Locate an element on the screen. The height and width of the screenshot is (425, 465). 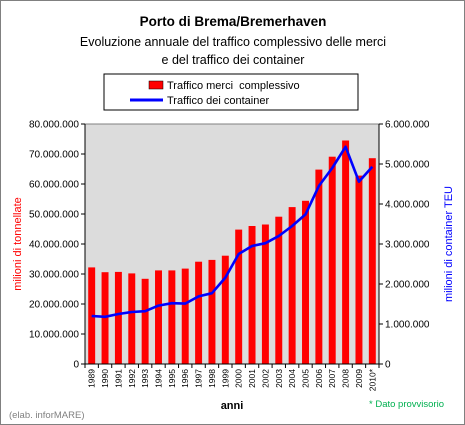
bar-1990 is located at coordinates (105, 318).